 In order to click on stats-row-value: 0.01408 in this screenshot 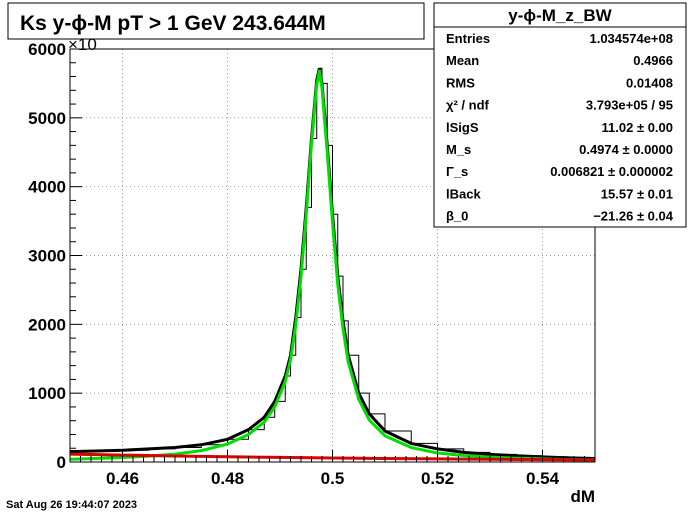, I will do `click(649, 82)`.